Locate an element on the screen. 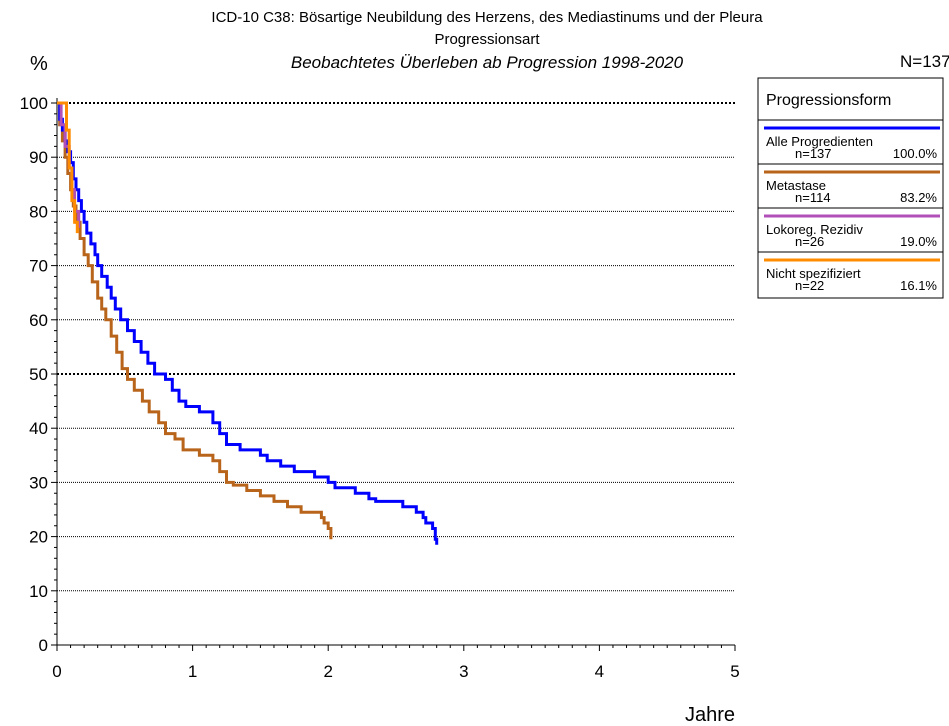 The image size is (949, 726). y-tick-label: 60 is located at coordinates (38, 320).